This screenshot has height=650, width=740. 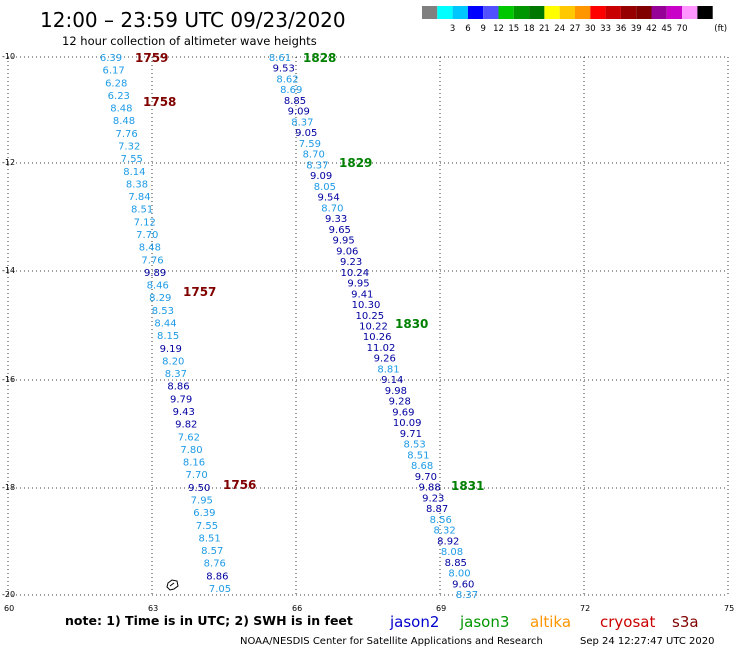 I want to click on swh-value: 8.29, so click(x=160, y=298).